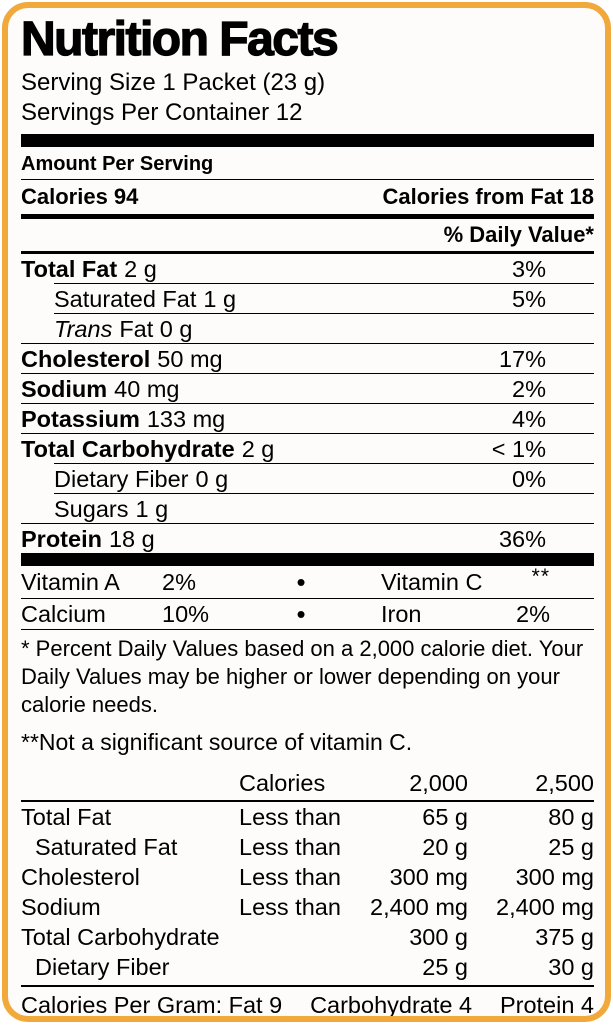 The image size is (613, 1026). I want to click on nutrient-row-total-carbohydrate: Total Carbohydrate 2 g < 1%, so click(307, 448).